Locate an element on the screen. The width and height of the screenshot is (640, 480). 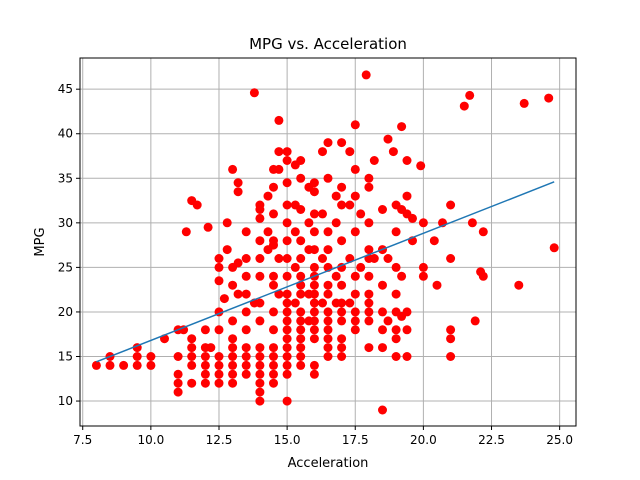
y-tick-label: 25 is located at coordinates (65, 267).